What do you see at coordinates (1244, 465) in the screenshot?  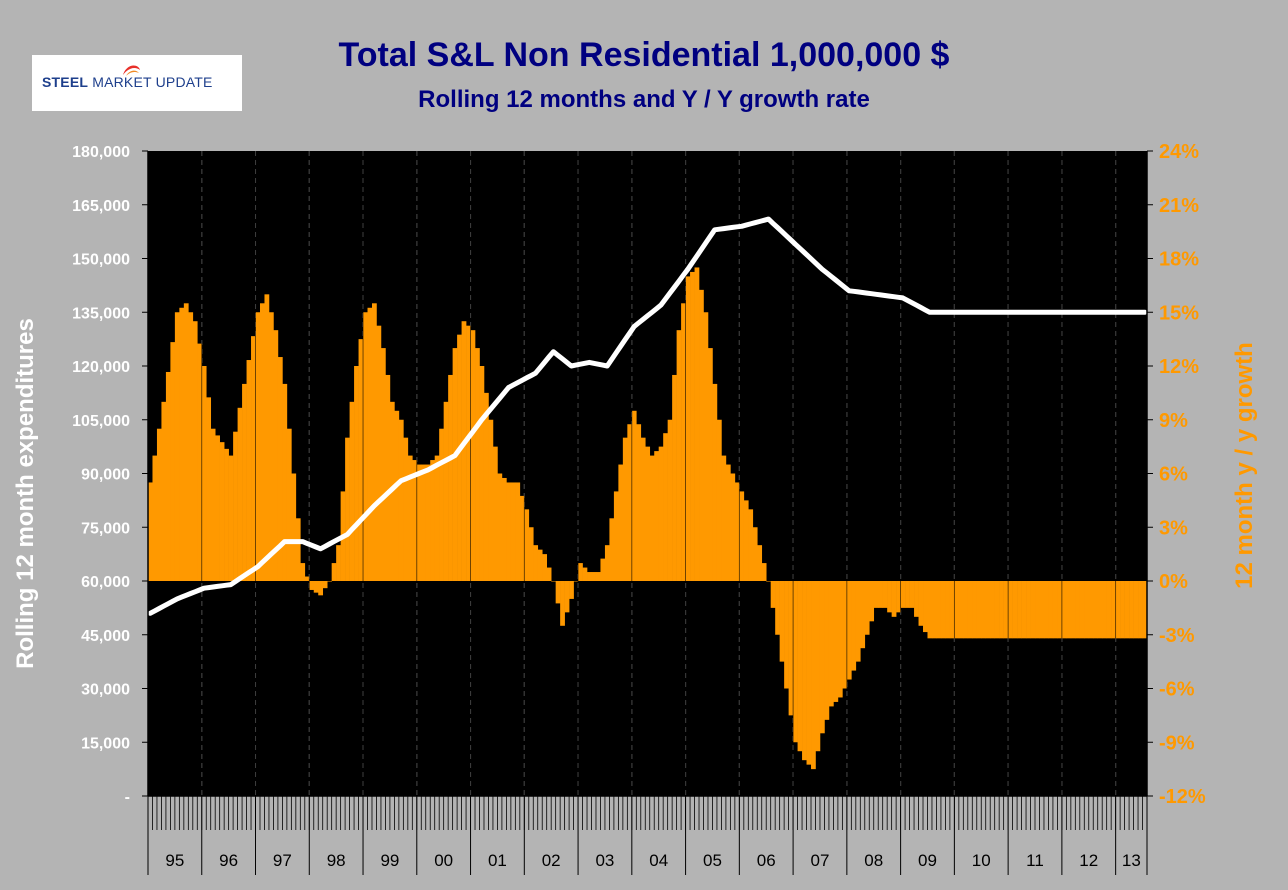 I see `right-axis-title: 12 month y / y growth` at bounding box center [1244, 465].